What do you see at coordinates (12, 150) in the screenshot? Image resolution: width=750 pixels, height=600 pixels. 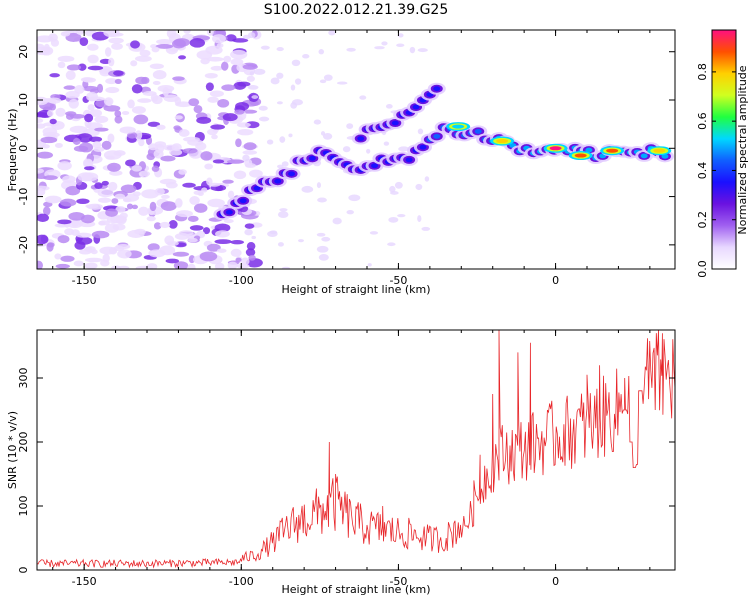 I see `spectrogram-ylabel: Frequency (Hz)` at bounding box center [12, 150].